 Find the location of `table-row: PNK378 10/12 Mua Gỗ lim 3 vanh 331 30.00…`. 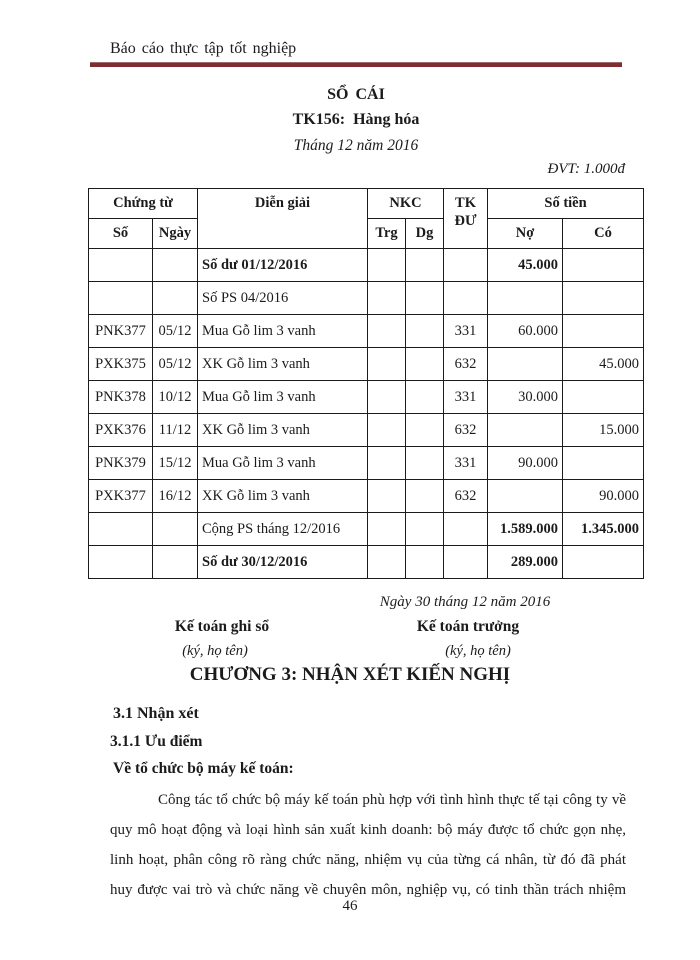

table-row: PNK378 10/12 Mua Gỗ lim 3 vanh 331 30.00… is located at coordinates (366, 397).